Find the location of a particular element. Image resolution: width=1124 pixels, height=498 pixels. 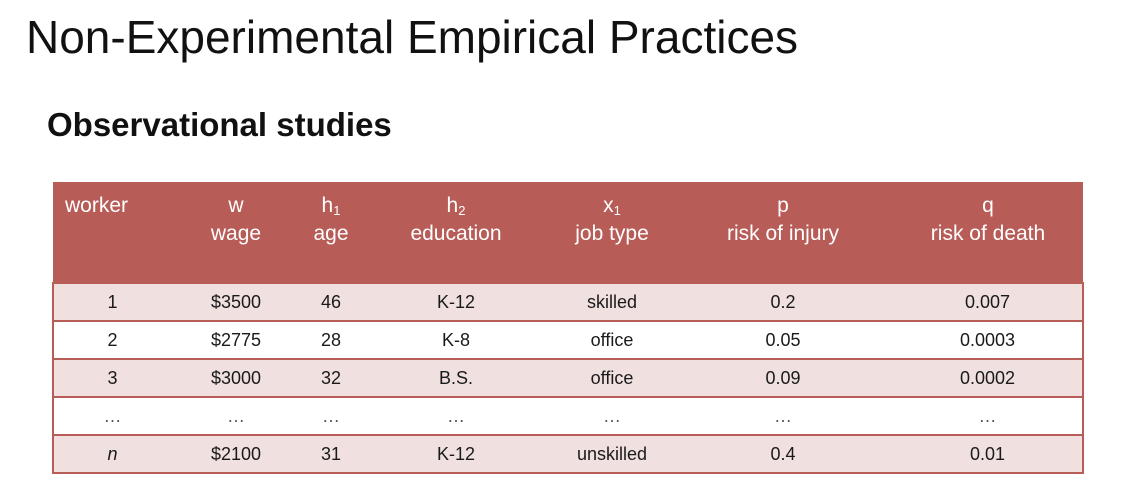

header-wage: w wage is located at coordinates (236, 232).